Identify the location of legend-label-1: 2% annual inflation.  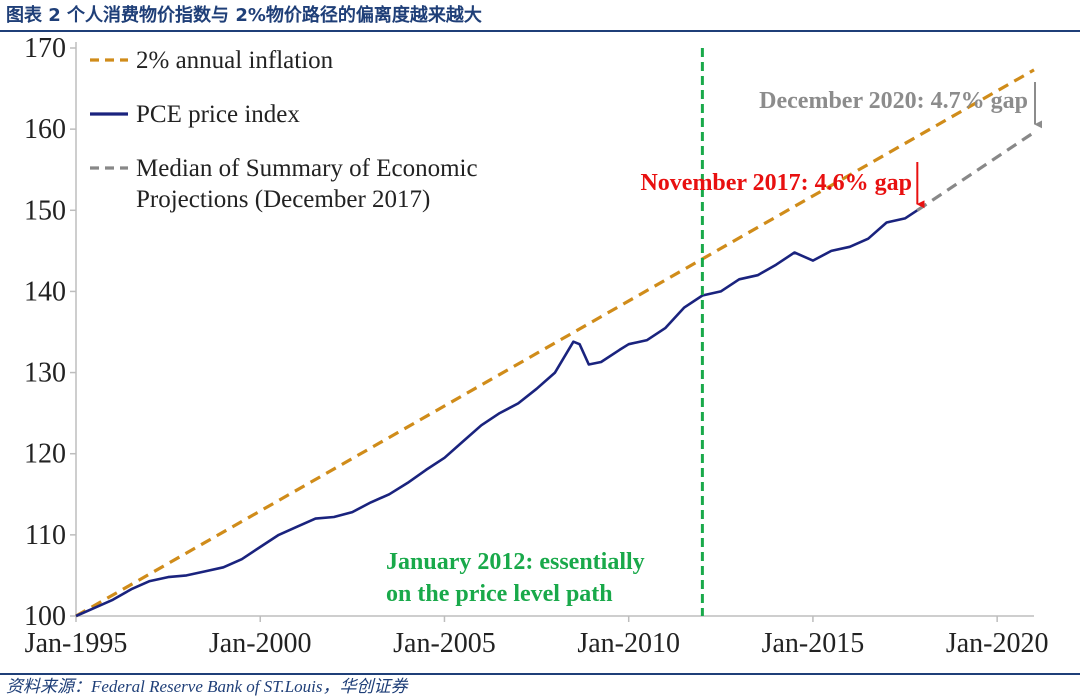
(235, 60).